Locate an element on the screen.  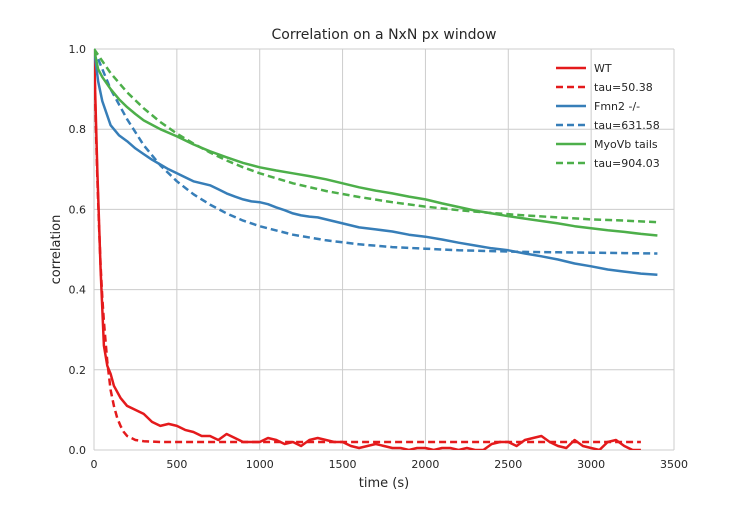
x-tick-label: 1000 is located at coordinates (260, 464).